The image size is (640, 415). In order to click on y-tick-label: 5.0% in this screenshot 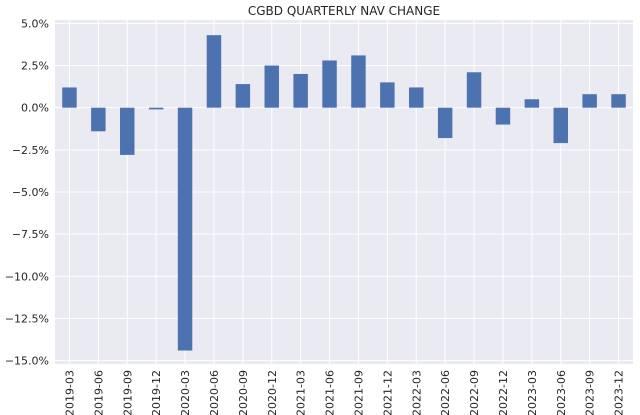, I will do `click(35, 23)`.